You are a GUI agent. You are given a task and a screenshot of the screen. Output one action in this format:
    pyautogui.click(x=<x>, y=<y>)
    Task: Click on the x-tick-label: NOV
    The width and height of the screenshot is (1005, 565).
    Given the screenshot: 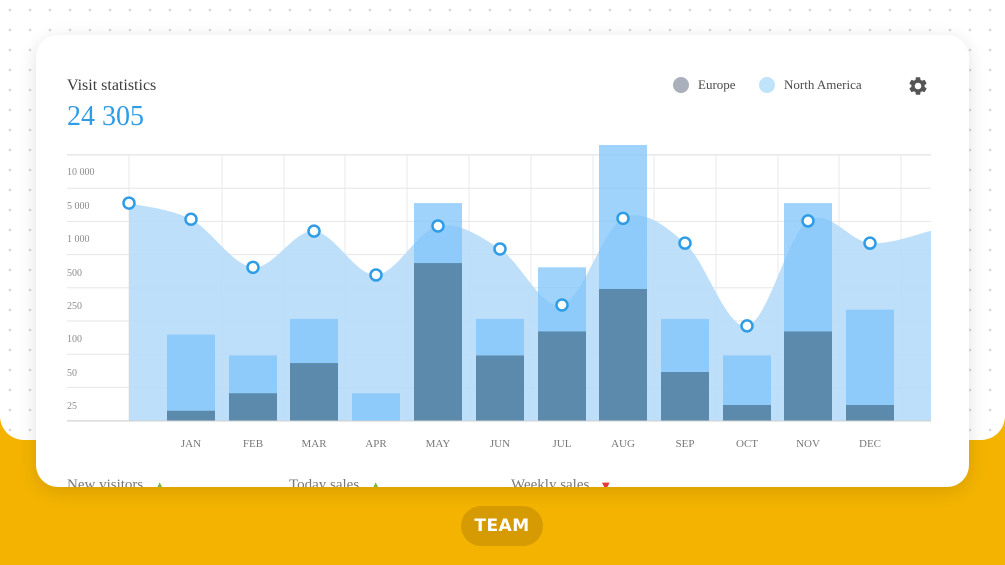 What is the action you would take?
    pyautogui.click(x=808, y=444)
    